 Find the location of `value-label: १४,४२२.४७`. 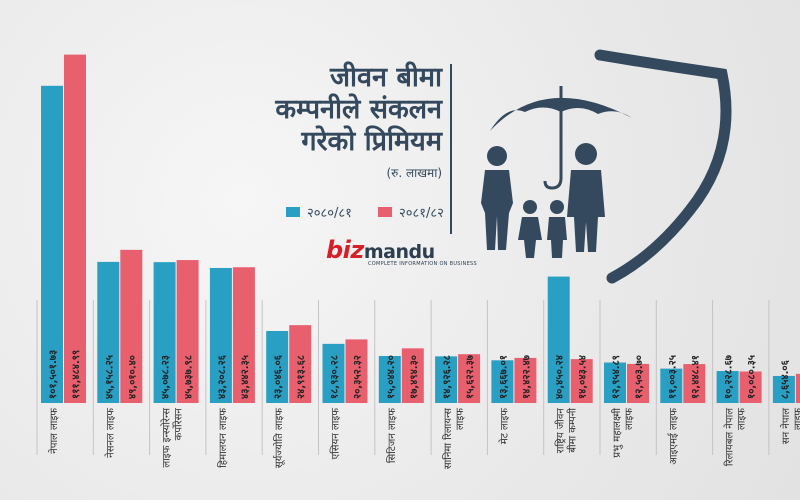

value-label: १४,४२२.४७ is located at coordinates (526, 376).